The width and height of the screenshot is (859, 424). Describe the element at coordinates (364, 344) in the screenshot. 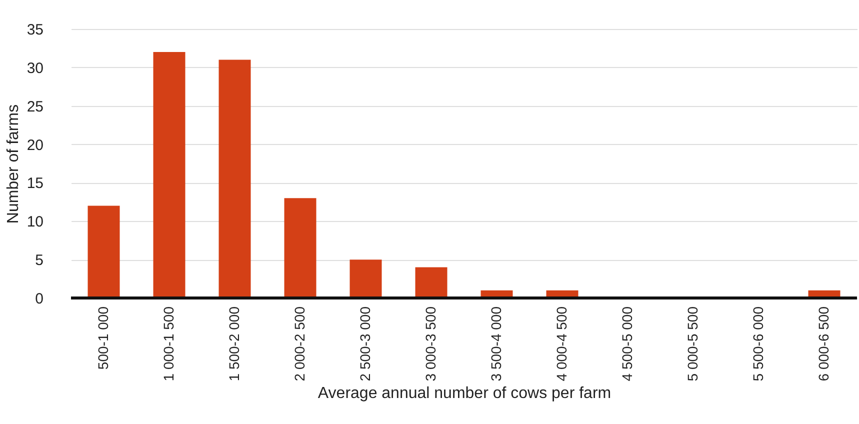

I see `x-tick-label: 2 500-3 000` at that location.